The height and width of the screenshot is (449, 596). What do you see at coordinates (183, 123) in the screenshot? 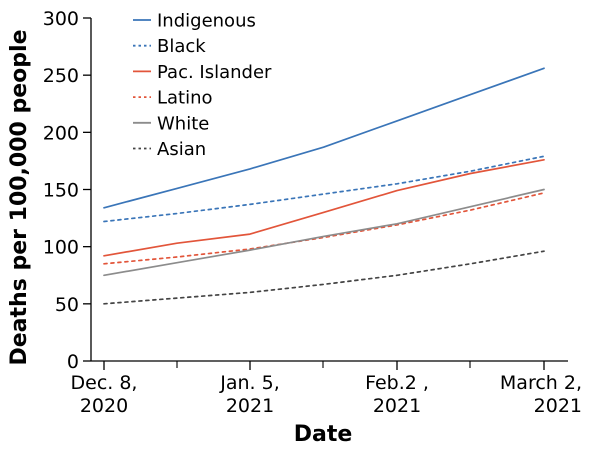
I see `legend-label: White` at bounding box center [183, 123].